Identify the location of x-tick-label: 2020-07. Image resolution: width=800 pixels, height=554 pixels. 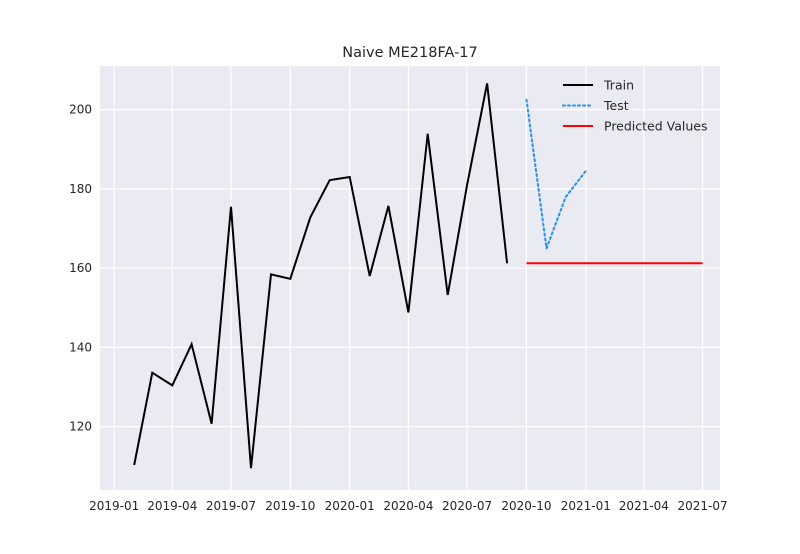
(467, 506).